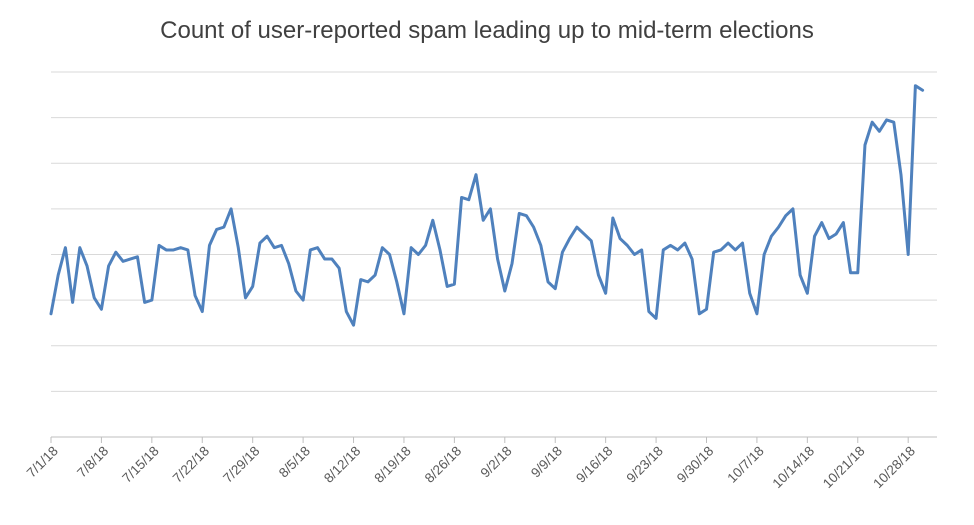 Image resolution: width=974 pixels, height=525 pixels. What do you see at coordinates (241, 464) in the screenshot?
I see `x-tick-label: 7/29/18` at bounding box center [241, 464].